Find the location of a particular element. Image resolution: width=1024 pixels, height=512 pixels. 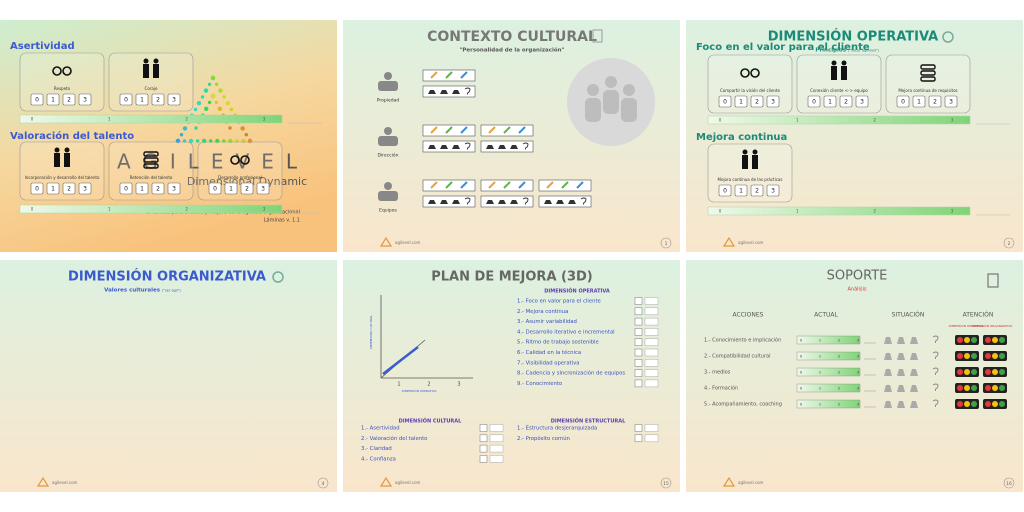

bar-tick-label: 1 is located at coordinates (109, 119).